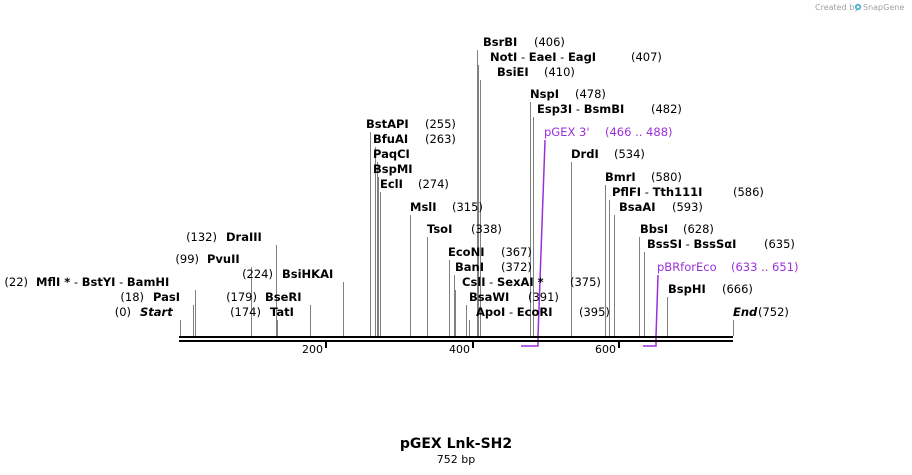 The height and width of the screenshot is (475, 912). Describe the element at coordinates (263, 297) in the screenshot. I see `site-bseri: (179) BseRI` at that location.